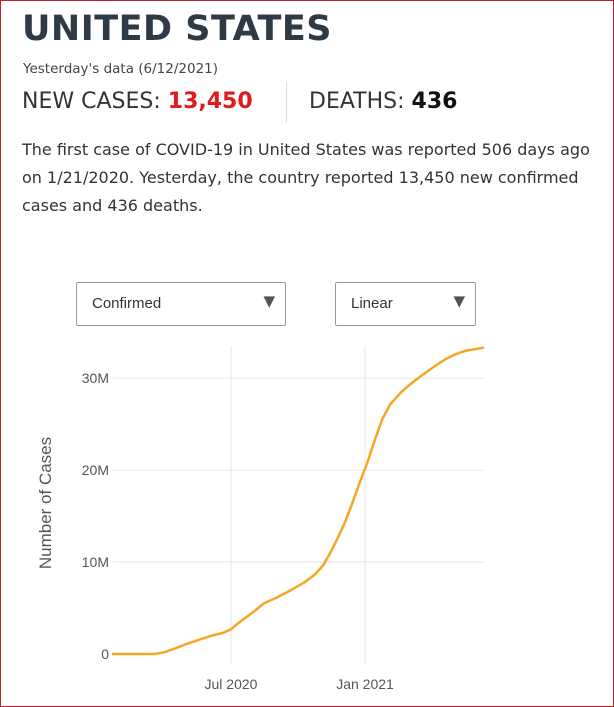 This screenshot has width=614, height=707. I want to click on y-tick-label: 20M, so click(95, 470).